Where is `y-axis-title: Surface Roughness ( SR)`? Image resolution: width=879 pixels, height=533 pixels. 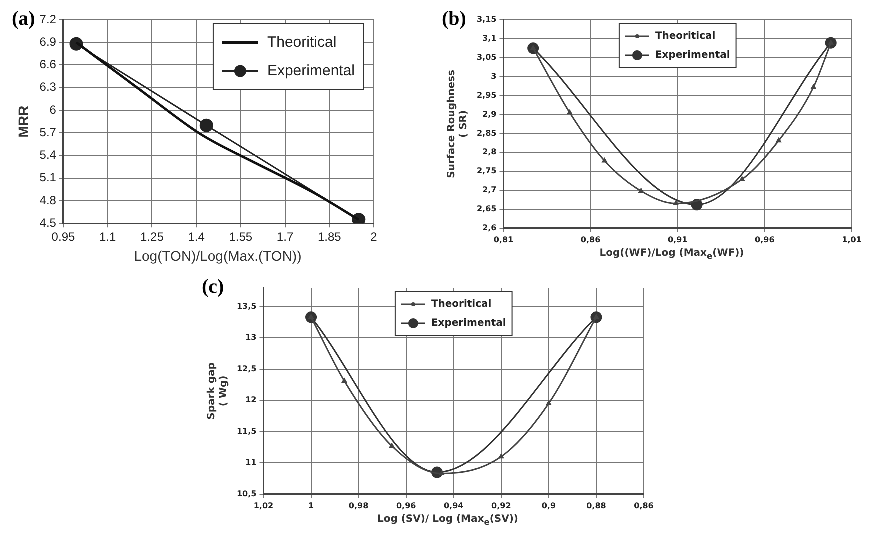 y-axis-title: Surface Roughness ( SR) is located at coordinates (458, 124).